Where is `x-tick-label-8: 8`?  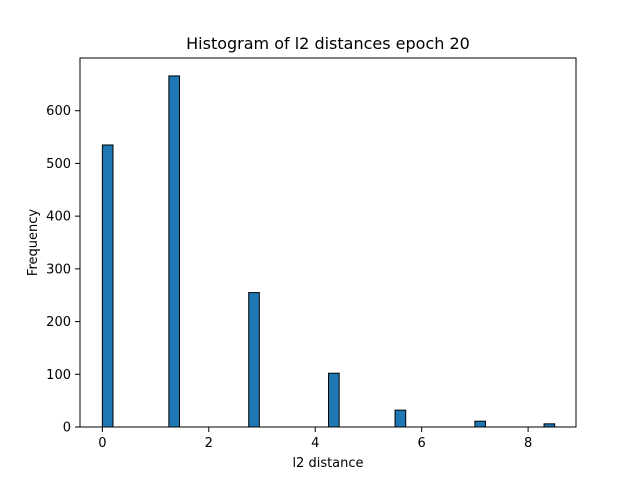 x-tick-label-8: 8 is located at coordinates (528, 443).